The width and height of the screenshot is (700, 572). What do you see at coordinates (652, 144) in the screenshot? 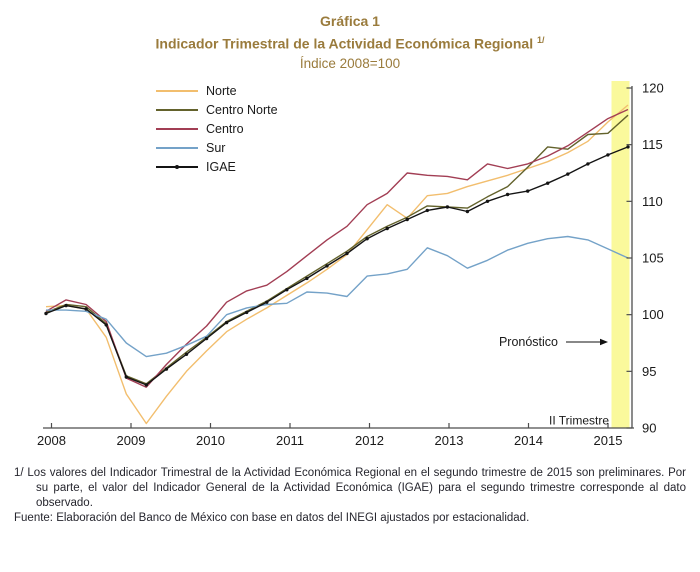
I see `y-tick-label: 115` at bounding box center [652, 144].